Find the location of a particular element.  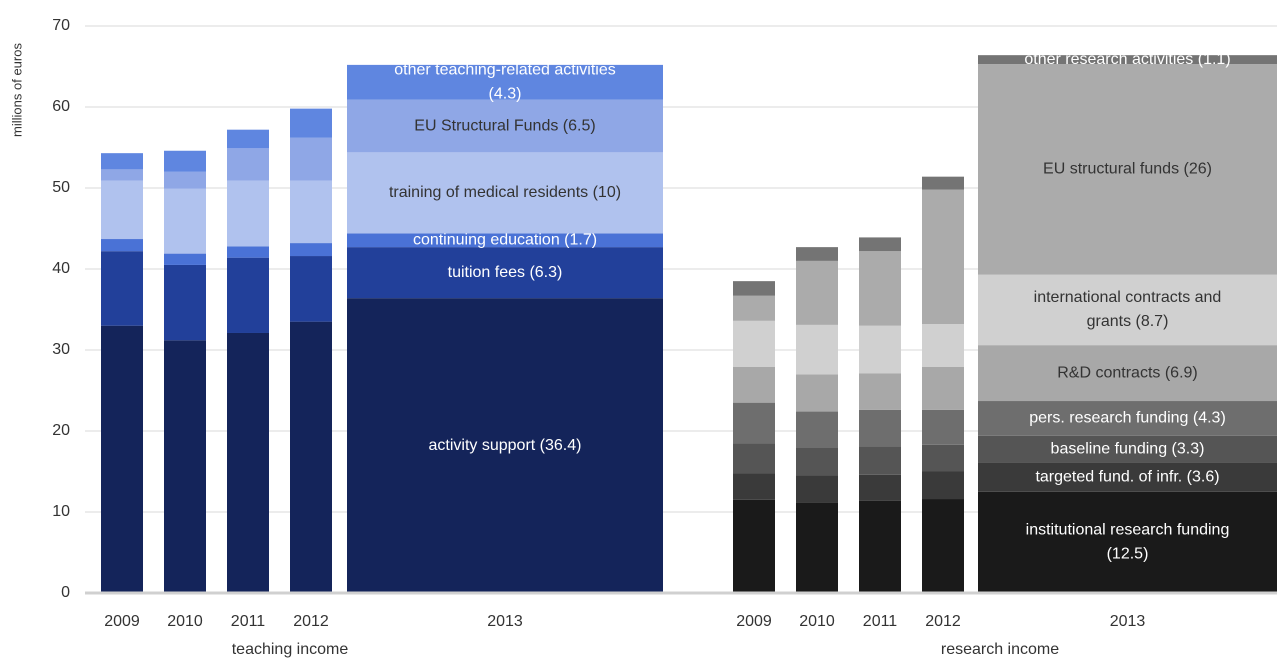

data-label: baseline funding (3.3) is located at coordinates (1128, 448).